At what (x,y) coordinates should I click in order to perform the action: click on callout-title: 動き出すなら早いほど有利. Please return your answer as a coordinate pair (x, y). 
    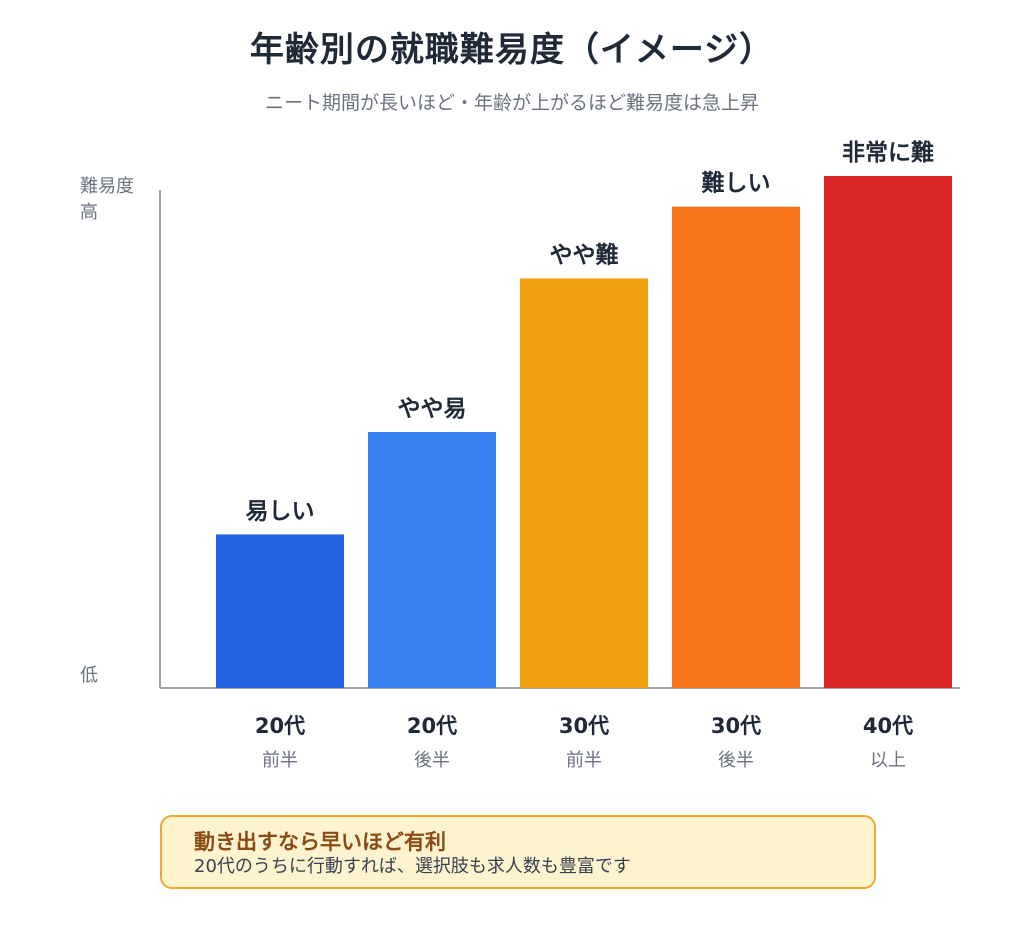
    Looking at the image, I should click on (320, 842).